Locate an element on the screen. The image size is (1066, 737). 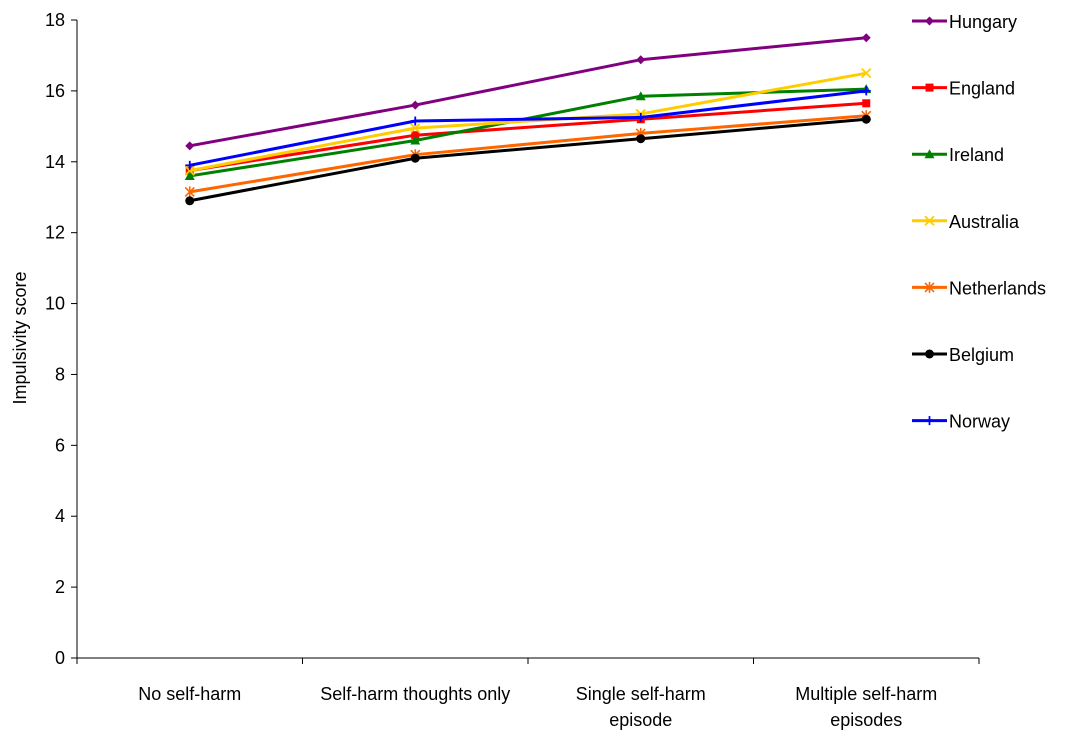
y-tick-label: 14 is located at coordinates (55, 162).